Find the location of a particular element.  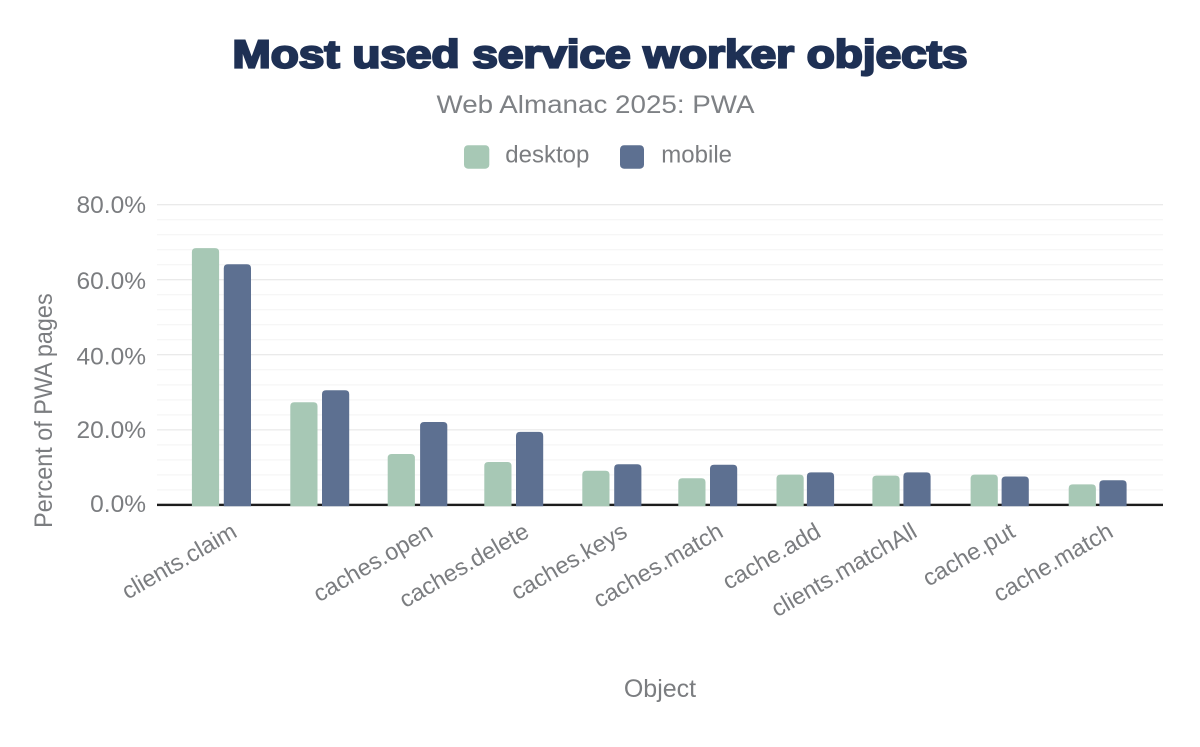

svg-text:Most used service worker objec: Most used service worker objects is located at coordinates (600, 55).